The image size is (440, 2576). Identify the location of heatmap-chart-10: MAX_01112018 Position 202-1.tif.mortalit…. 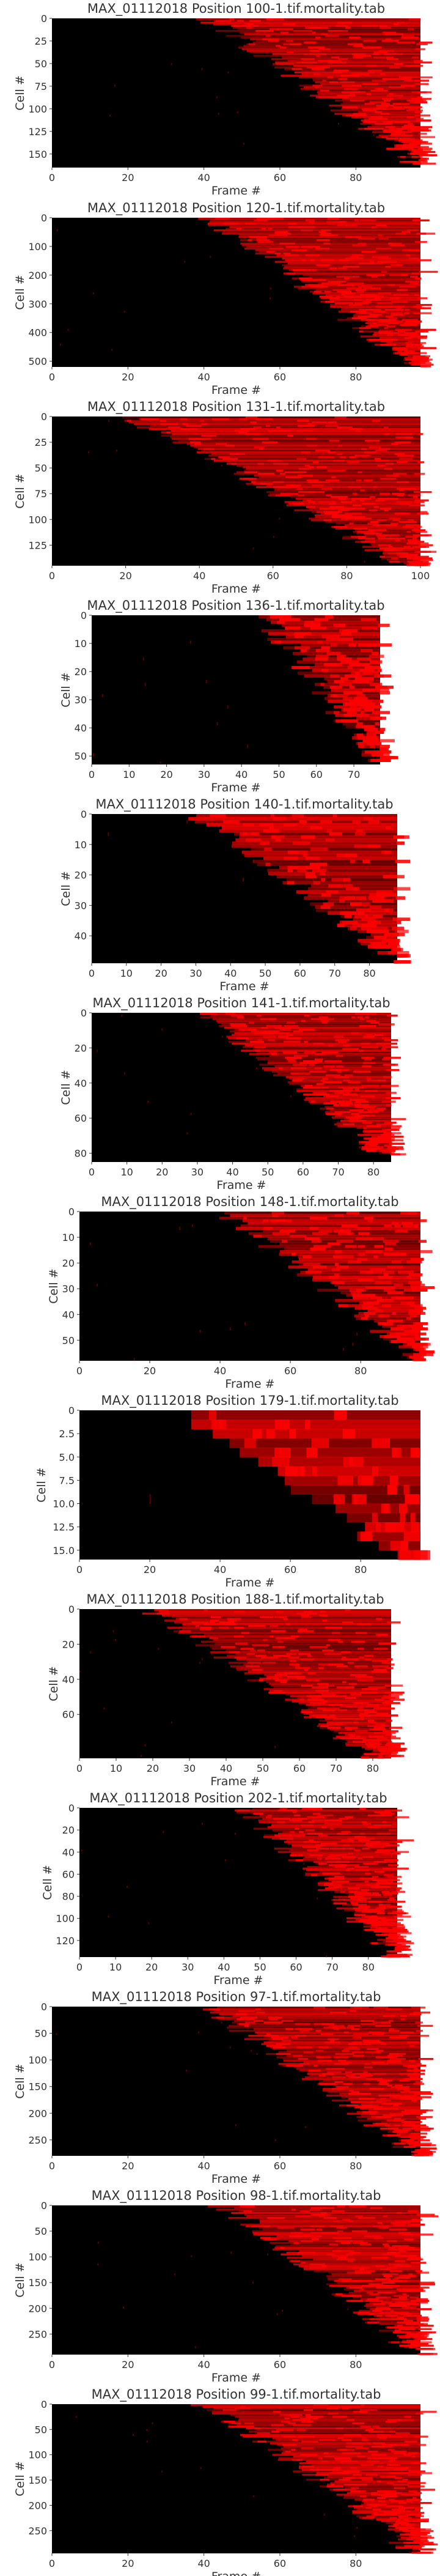
(228, 1889).